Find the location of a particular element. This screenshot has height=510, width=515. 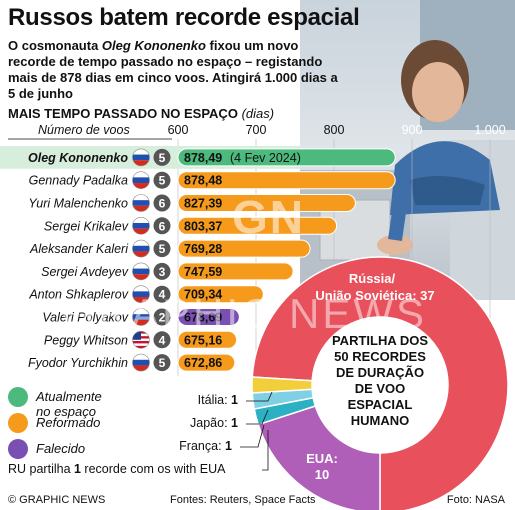

section-title-text: MAIS TEMPO PASSADO NO ESPAÇO is located at coordinates (123, 113).